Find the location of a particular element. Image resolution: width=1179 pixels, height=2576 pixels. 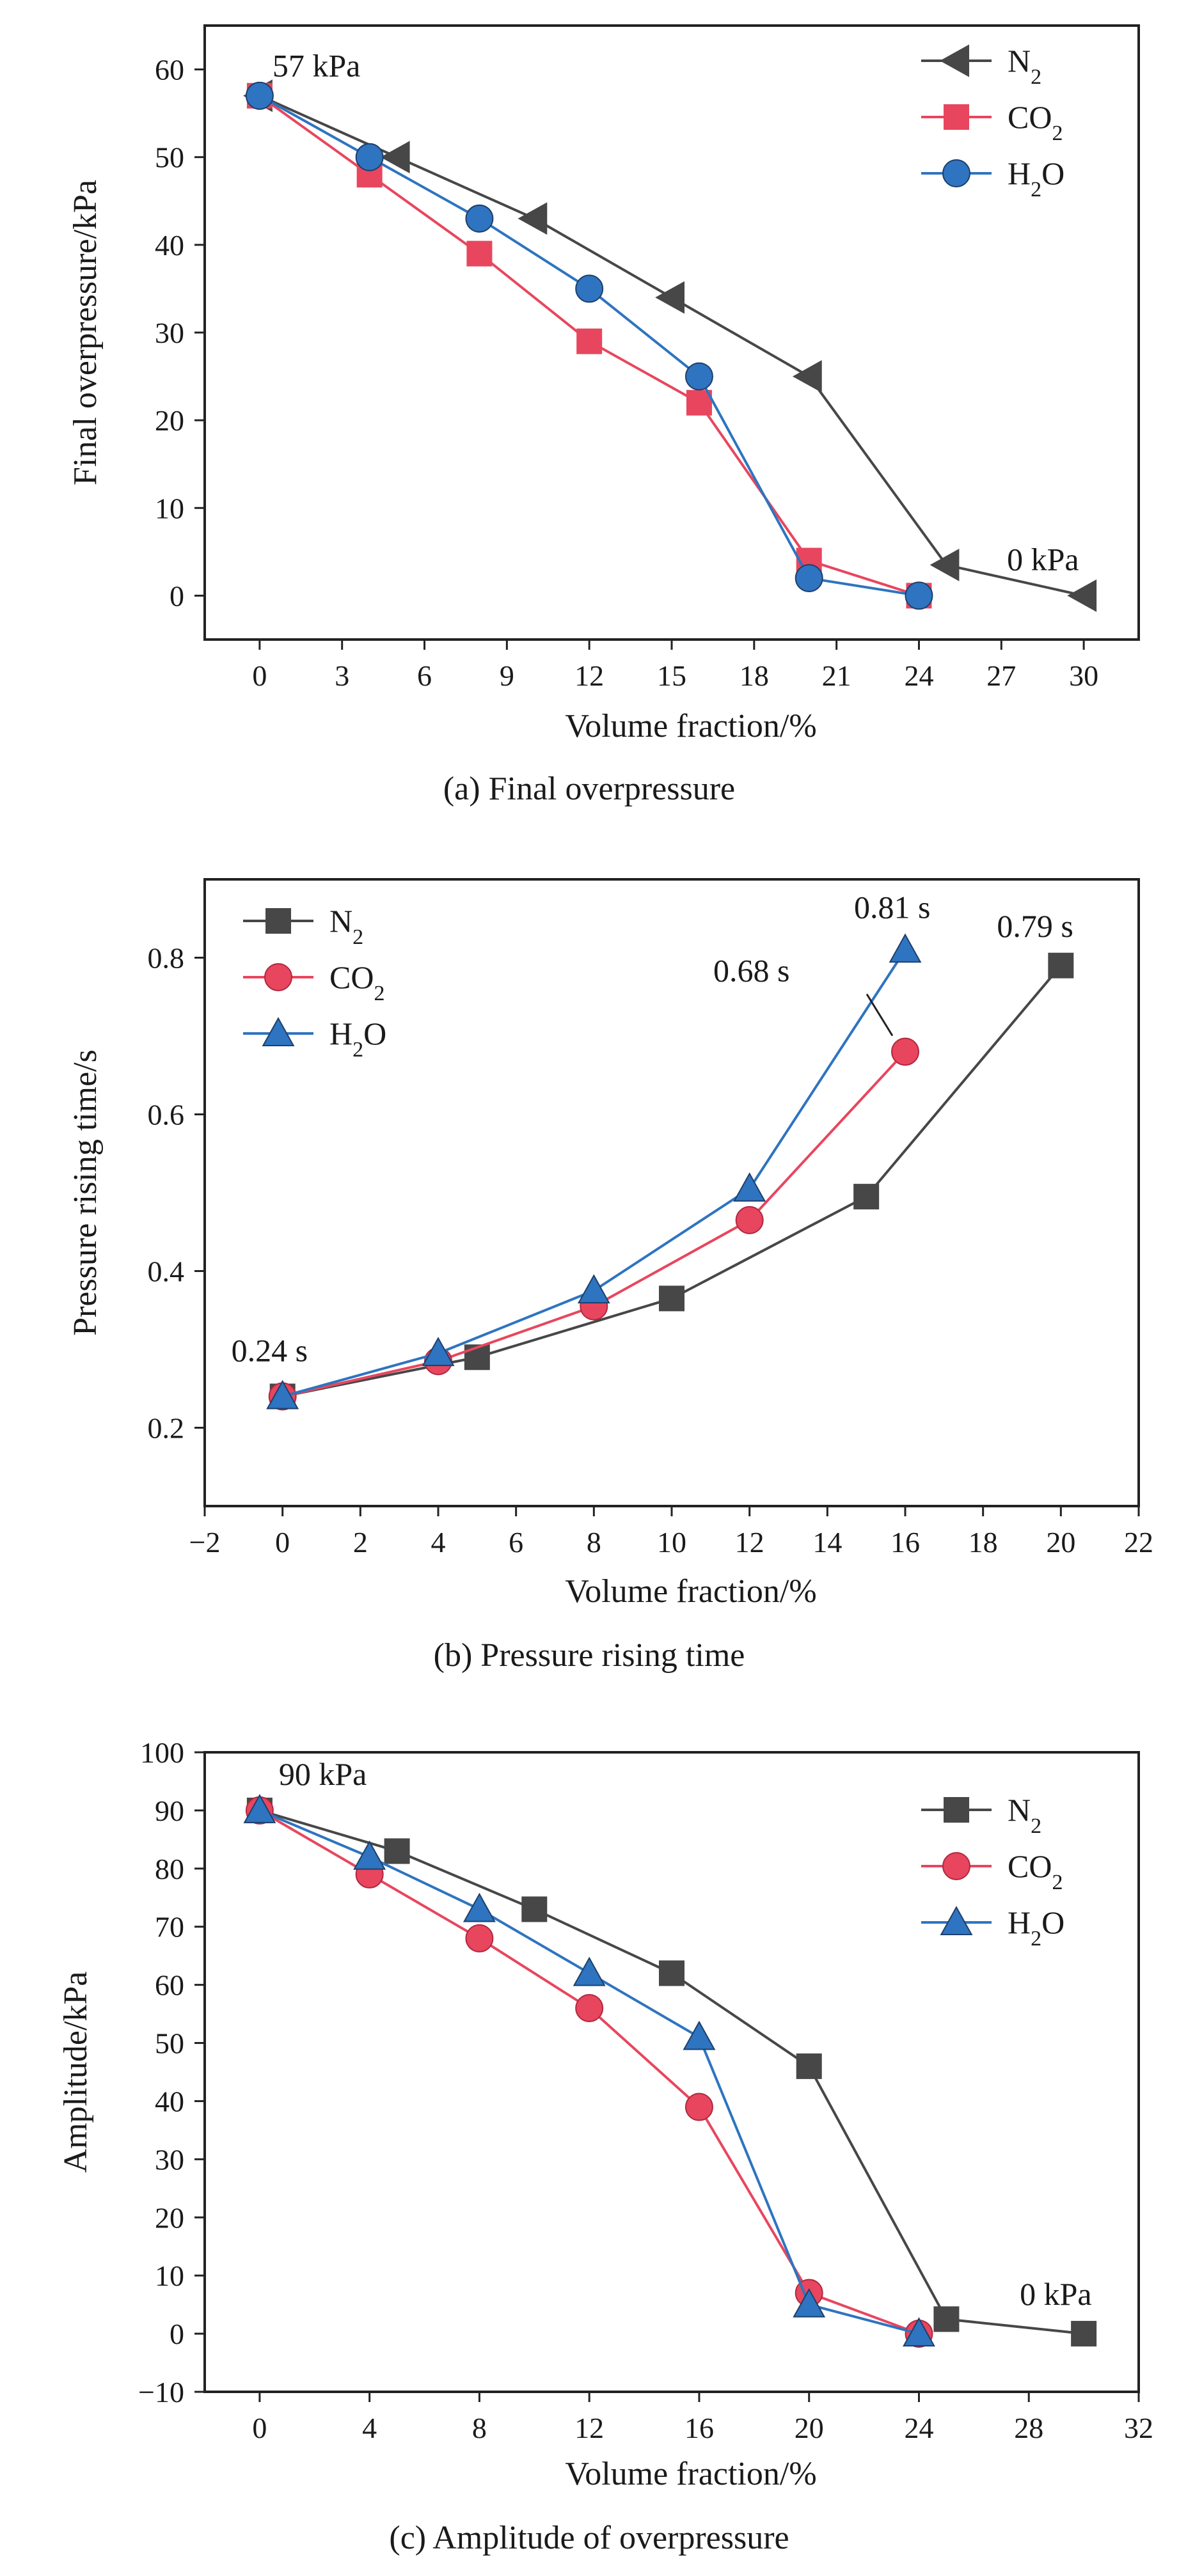

data-annotation: 90 kPa is located at coordinates (323, 1774).